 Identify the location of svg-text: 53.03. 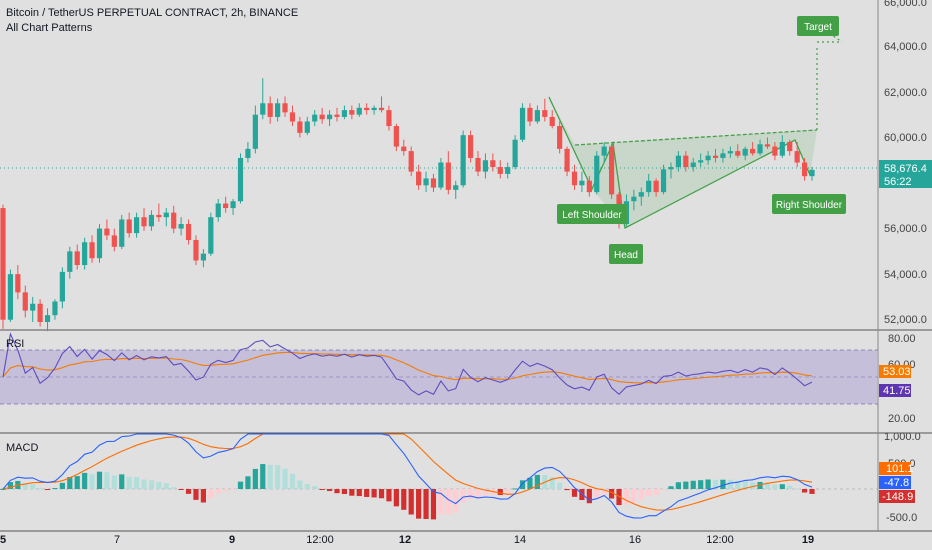
(897, 372).